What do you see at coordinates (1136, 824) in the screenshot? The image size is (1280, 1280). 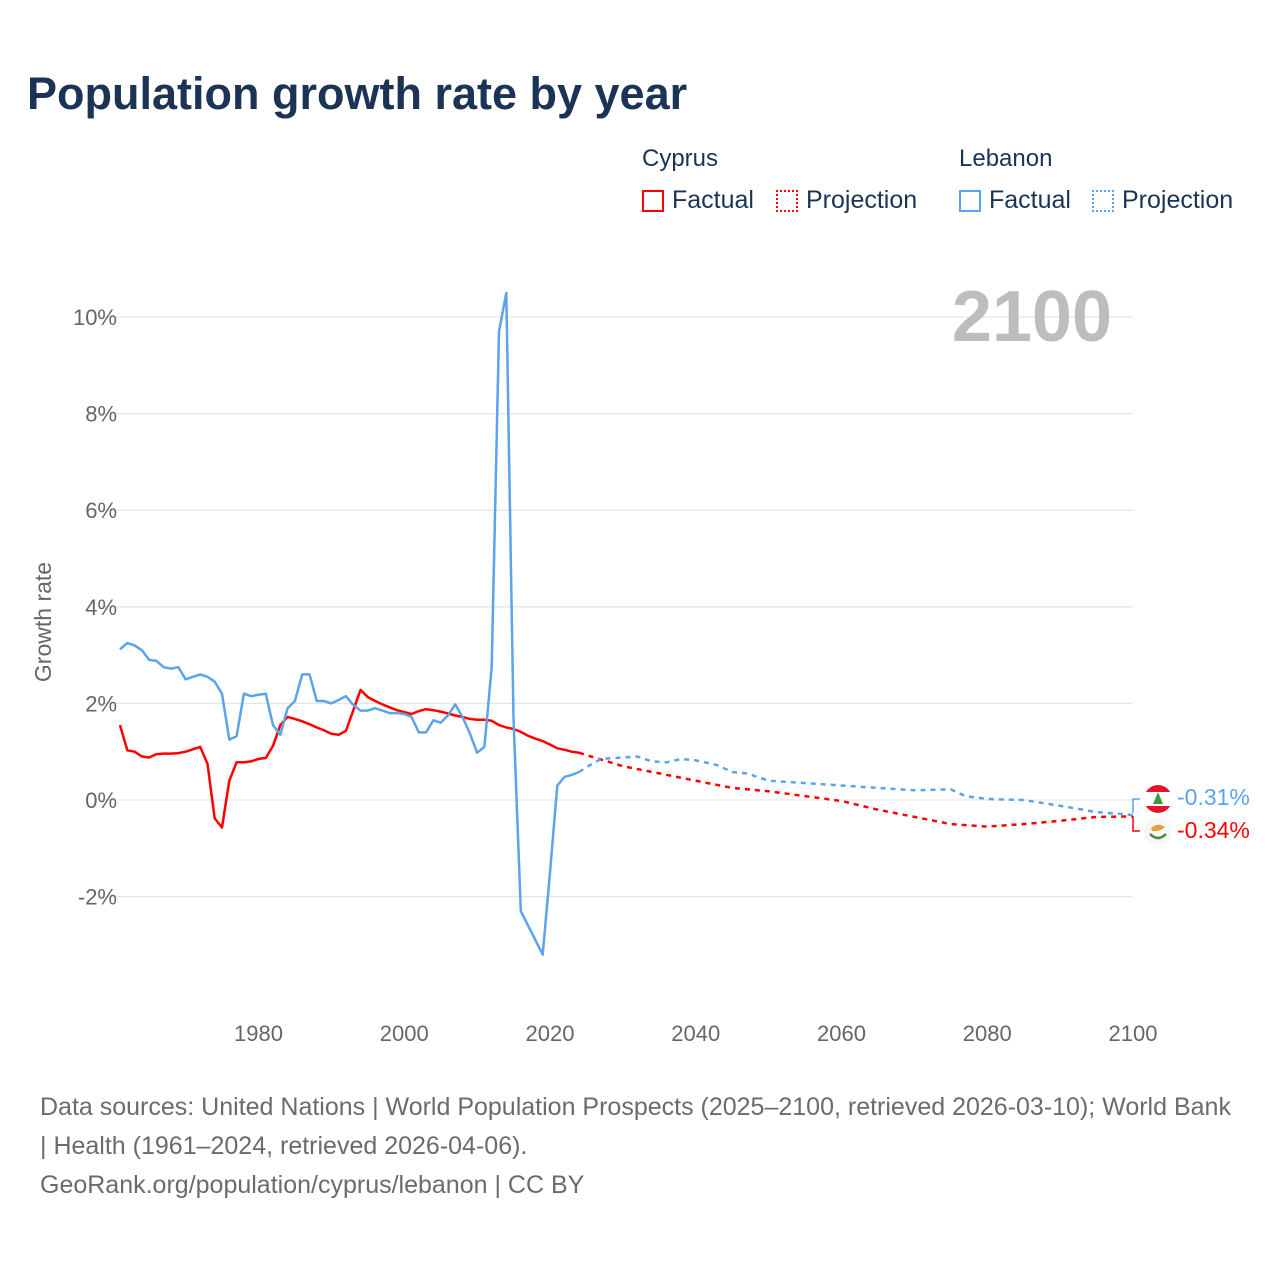 I see `cyprus-end-connector` at bounding box center [1136, 824].